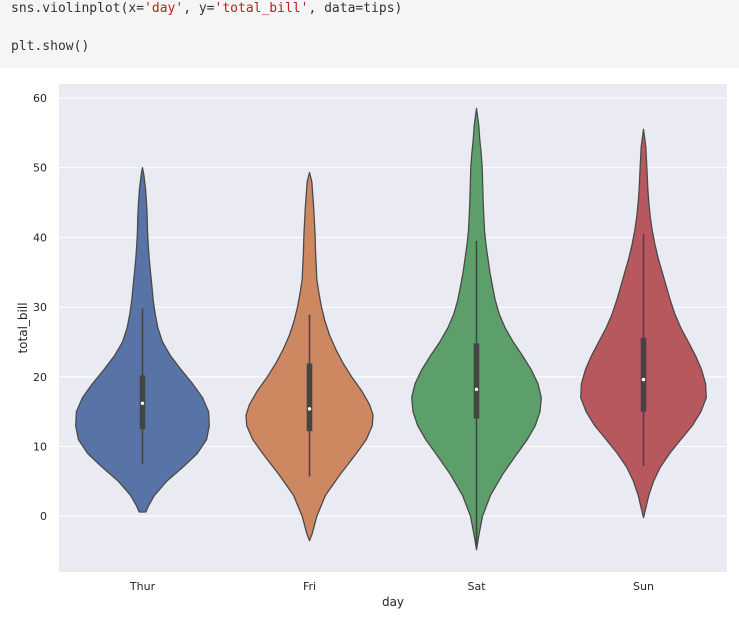 Image resolution: width=739 pixels, height=619 pixels. I want to click on x-tick-label: Thur, so click(142, 586).